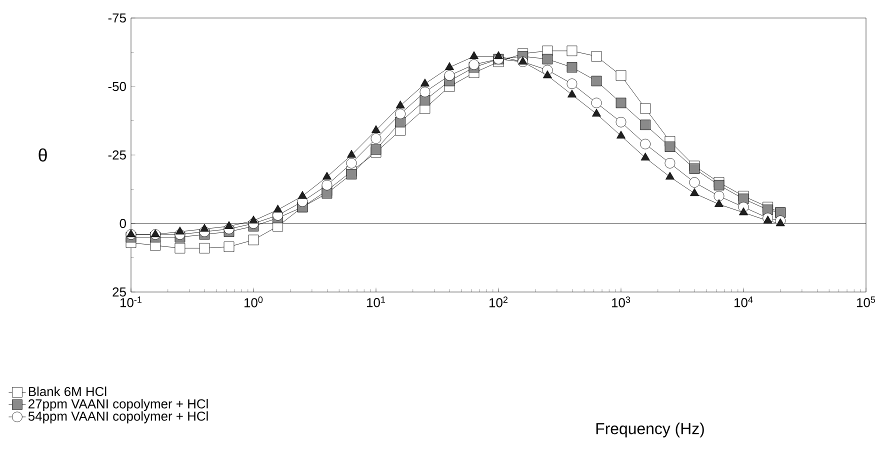 This screenshot has width=876, height=456. Describe the element at coordinates (650, 430) in the screenshot. I see `text: Frequency (Hz)` at that location.